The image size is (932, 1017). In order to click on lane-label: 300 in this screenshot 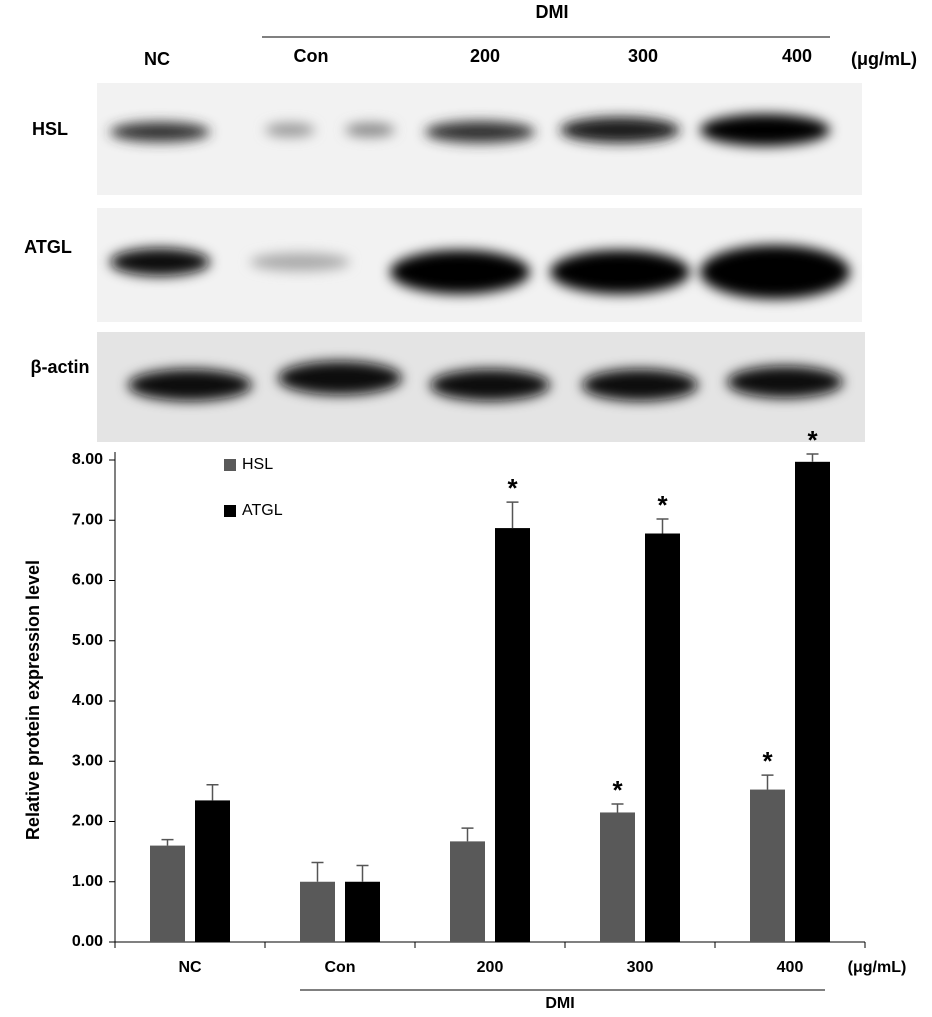, I will do `click(643, 56)`.